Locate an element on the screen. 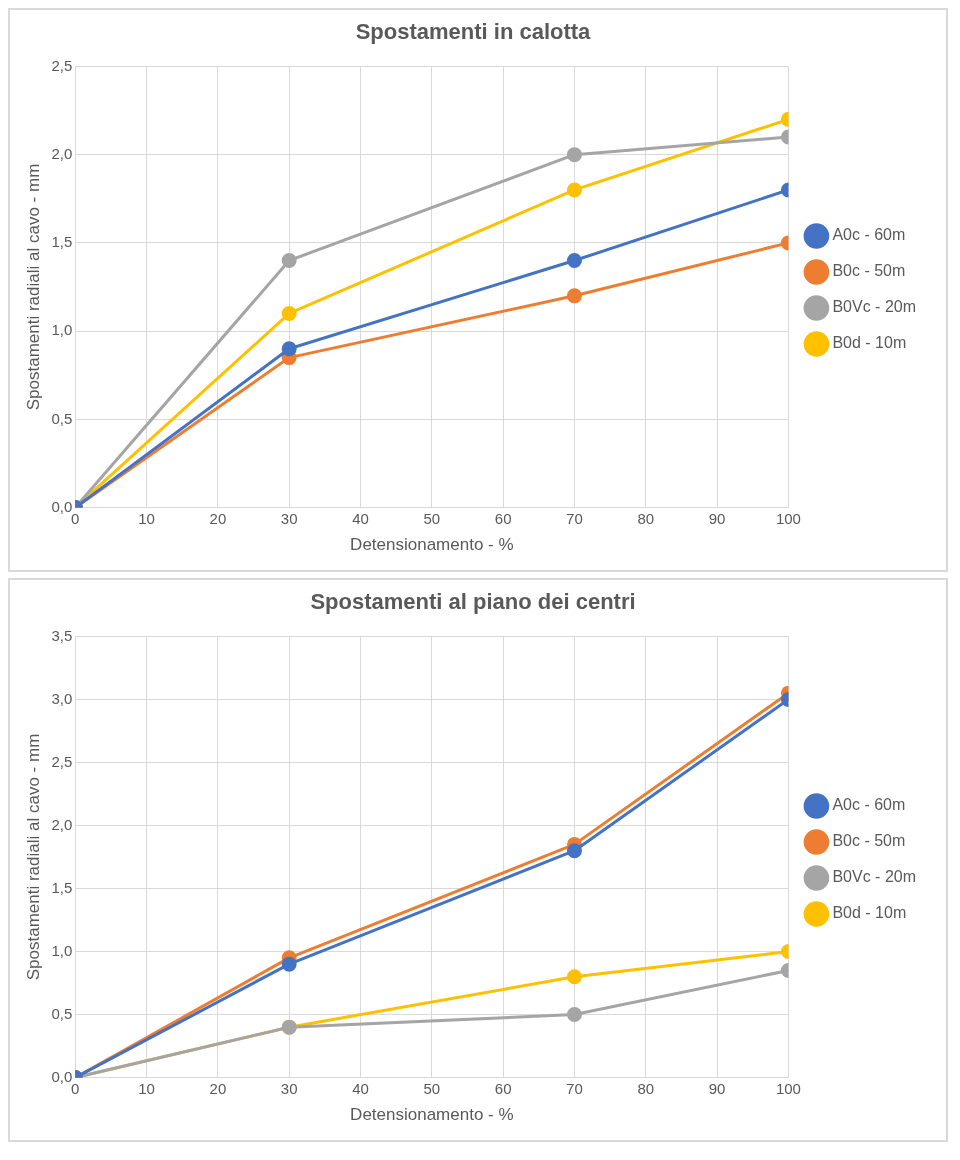 Image resolution: width=960 pixels, height=1160 pixels. y-tick-label: 3,0 is located at coordinates (62, 698).